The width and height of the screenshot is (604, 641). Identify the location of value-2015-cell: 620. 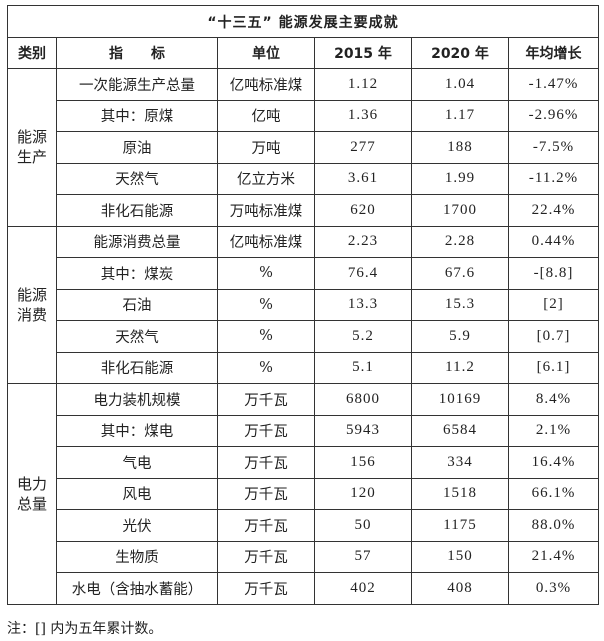
(363, 210).